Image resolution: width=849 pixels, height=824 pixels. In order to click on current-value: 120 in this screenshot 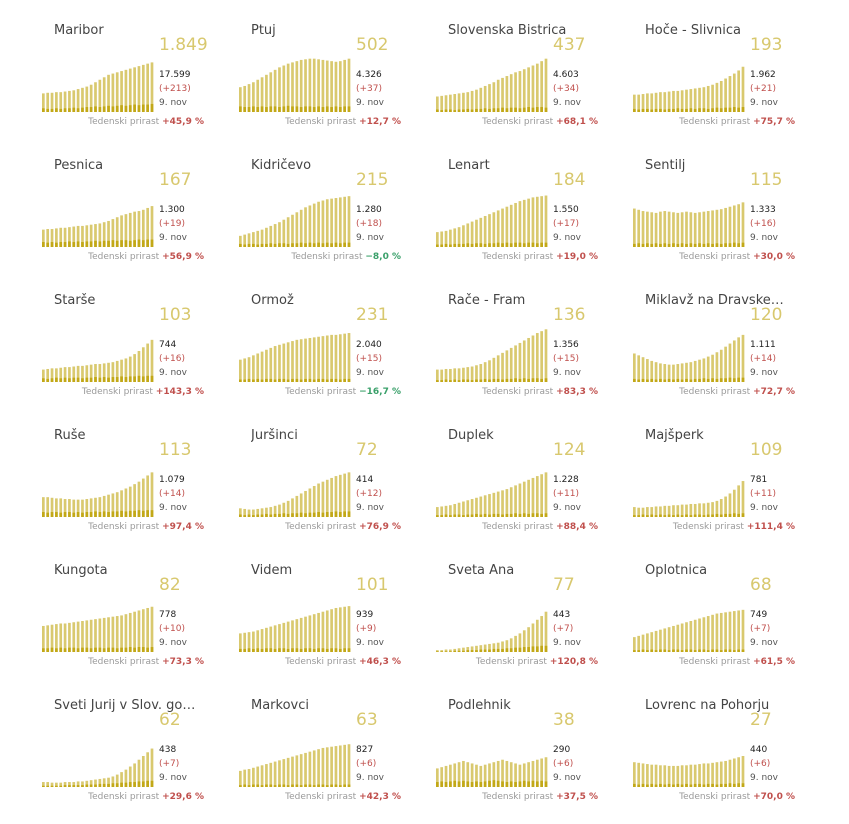, I will do `click(766, 315)`.